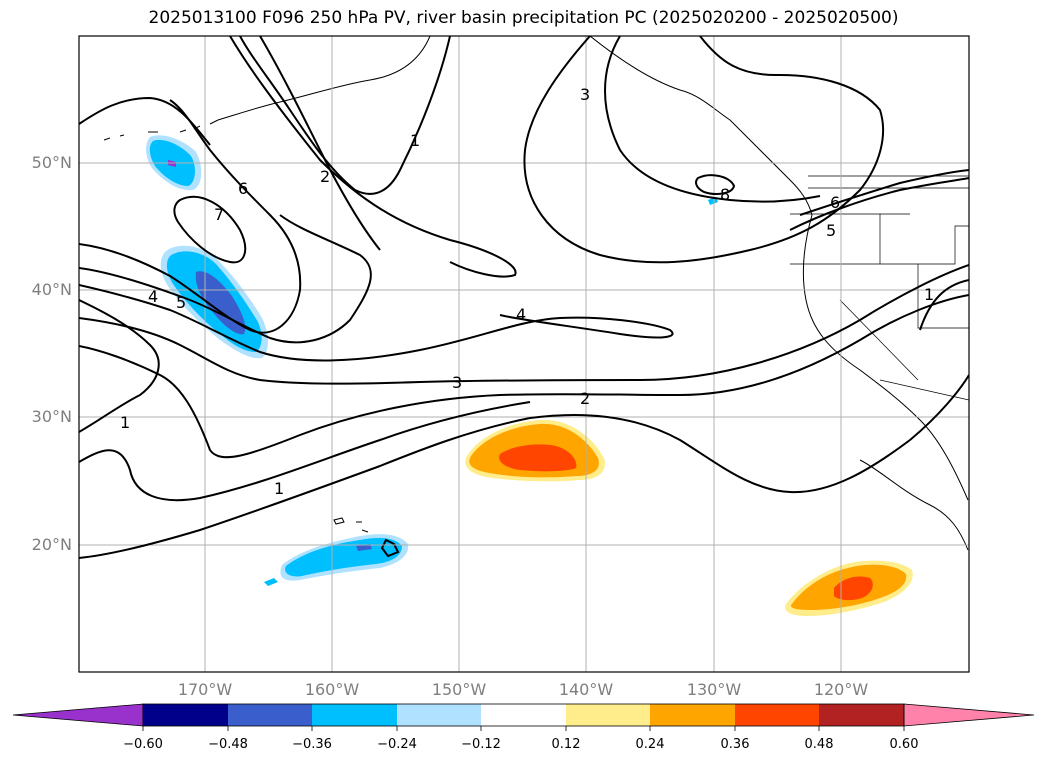  I want to click on colorbar-tick-label: 0.36, so click(735, 744).